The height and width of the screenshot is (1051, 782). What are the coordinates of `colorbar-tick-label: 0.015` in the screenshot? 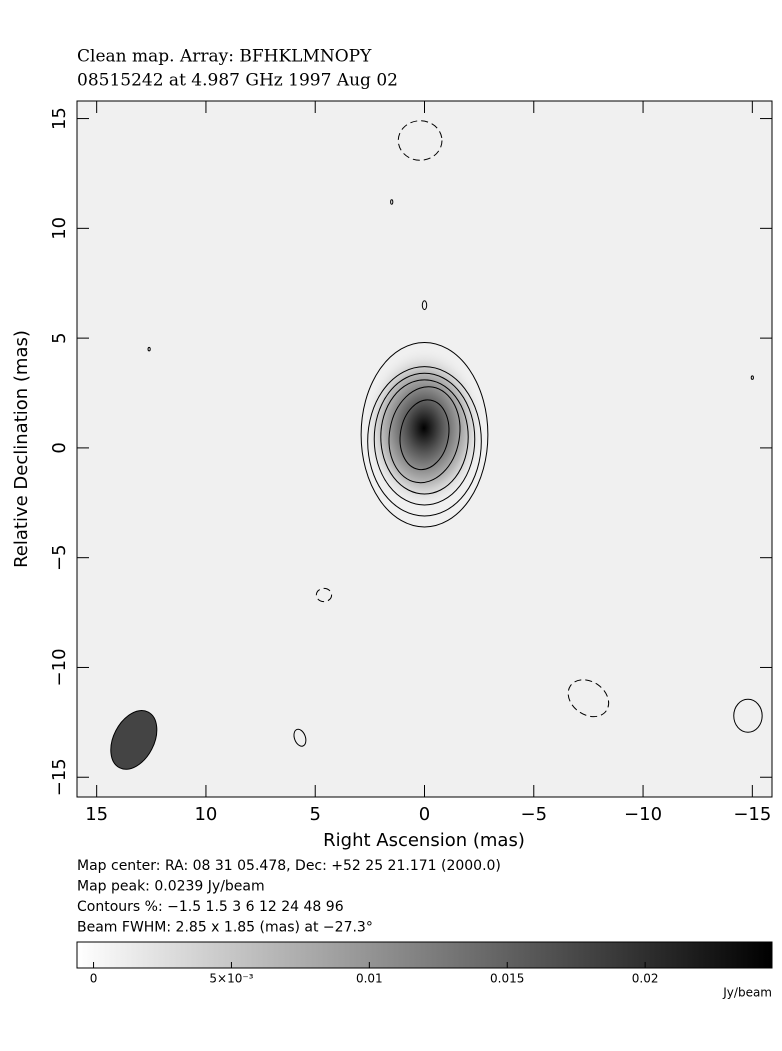 It's located at (507, 979).